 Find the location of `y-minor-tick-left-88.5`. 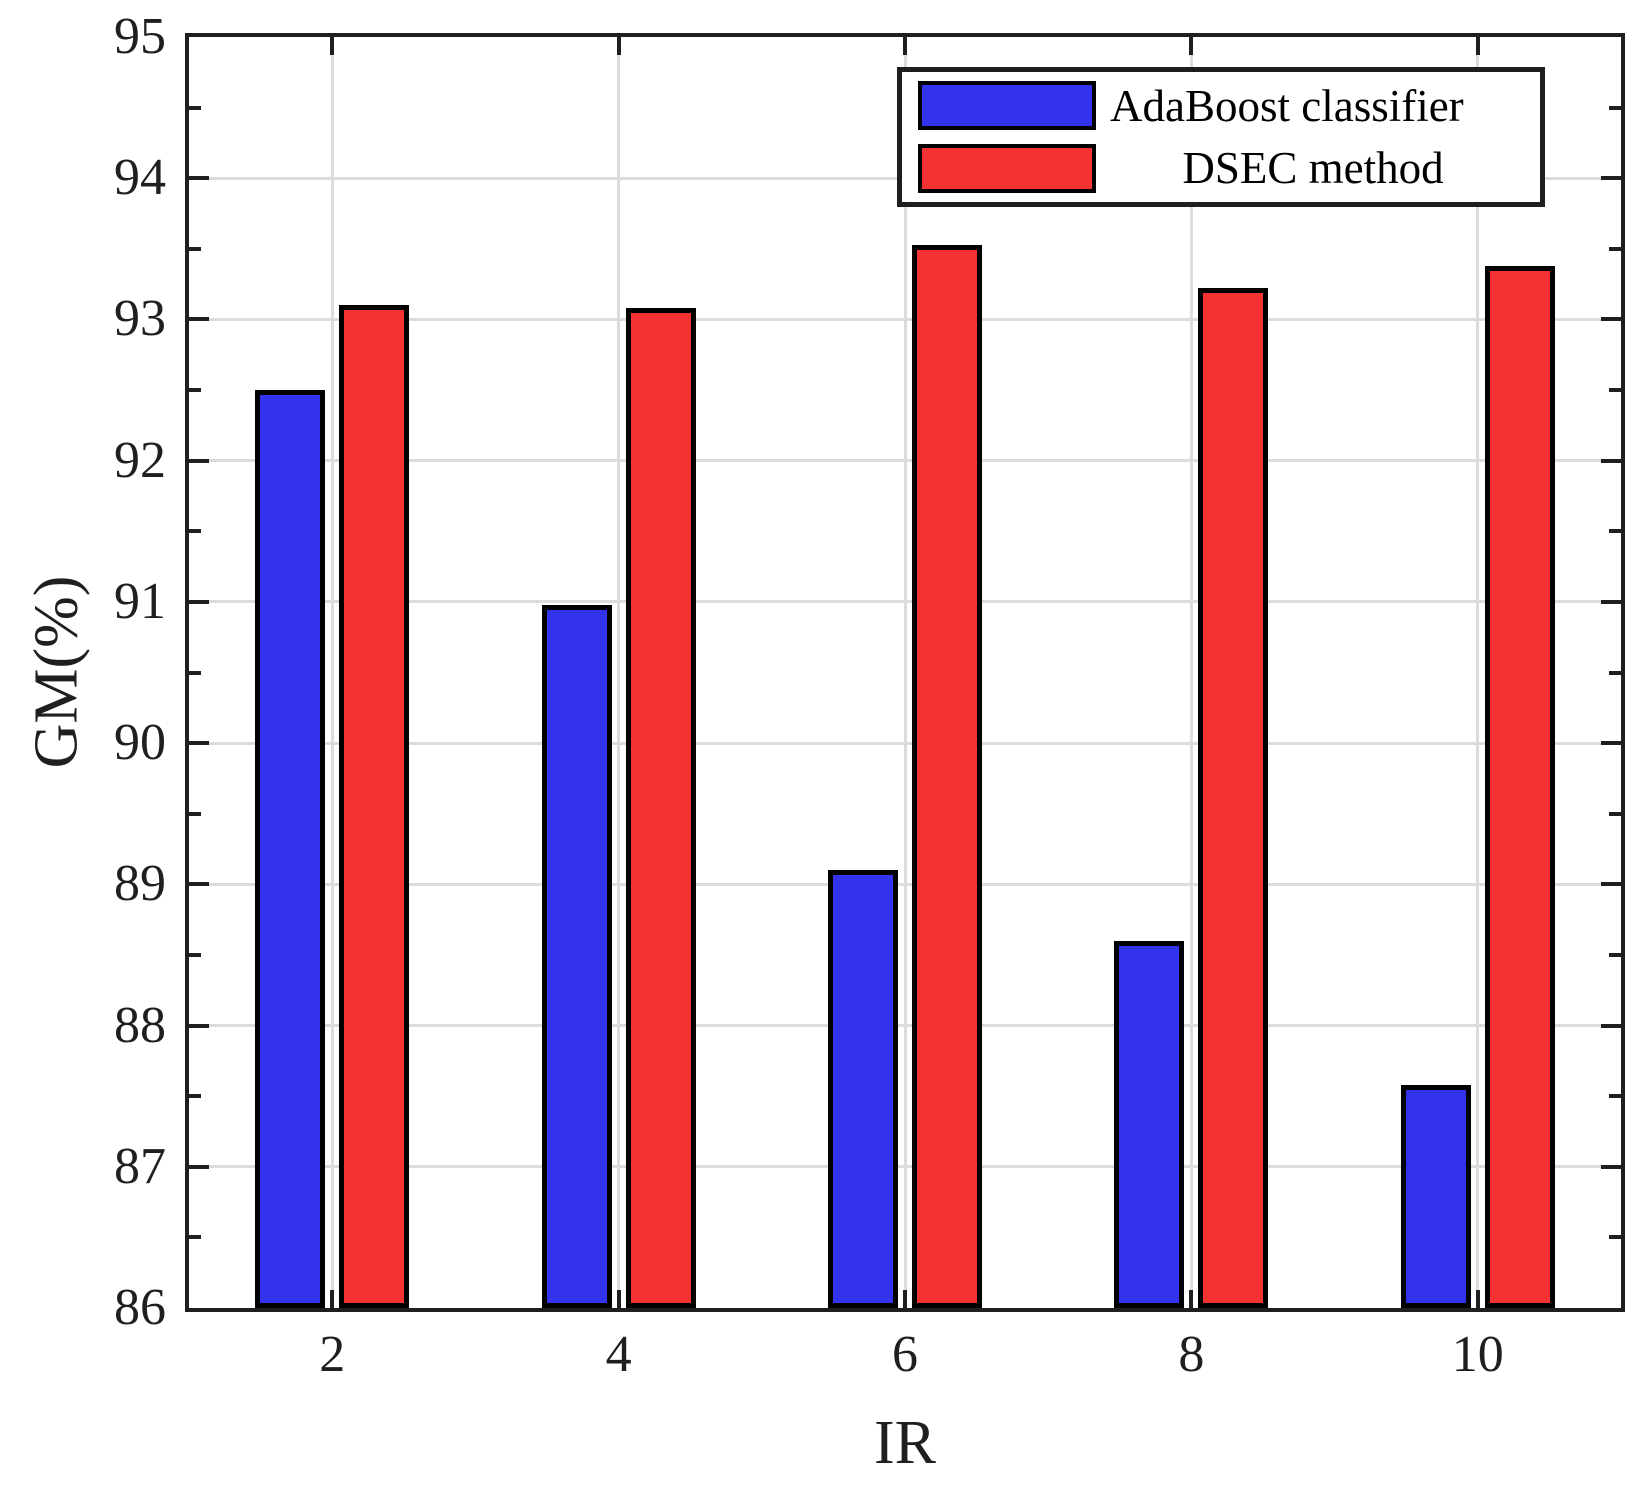

y-minor-tick-left-88.5 is located at coordinates (195, 954).